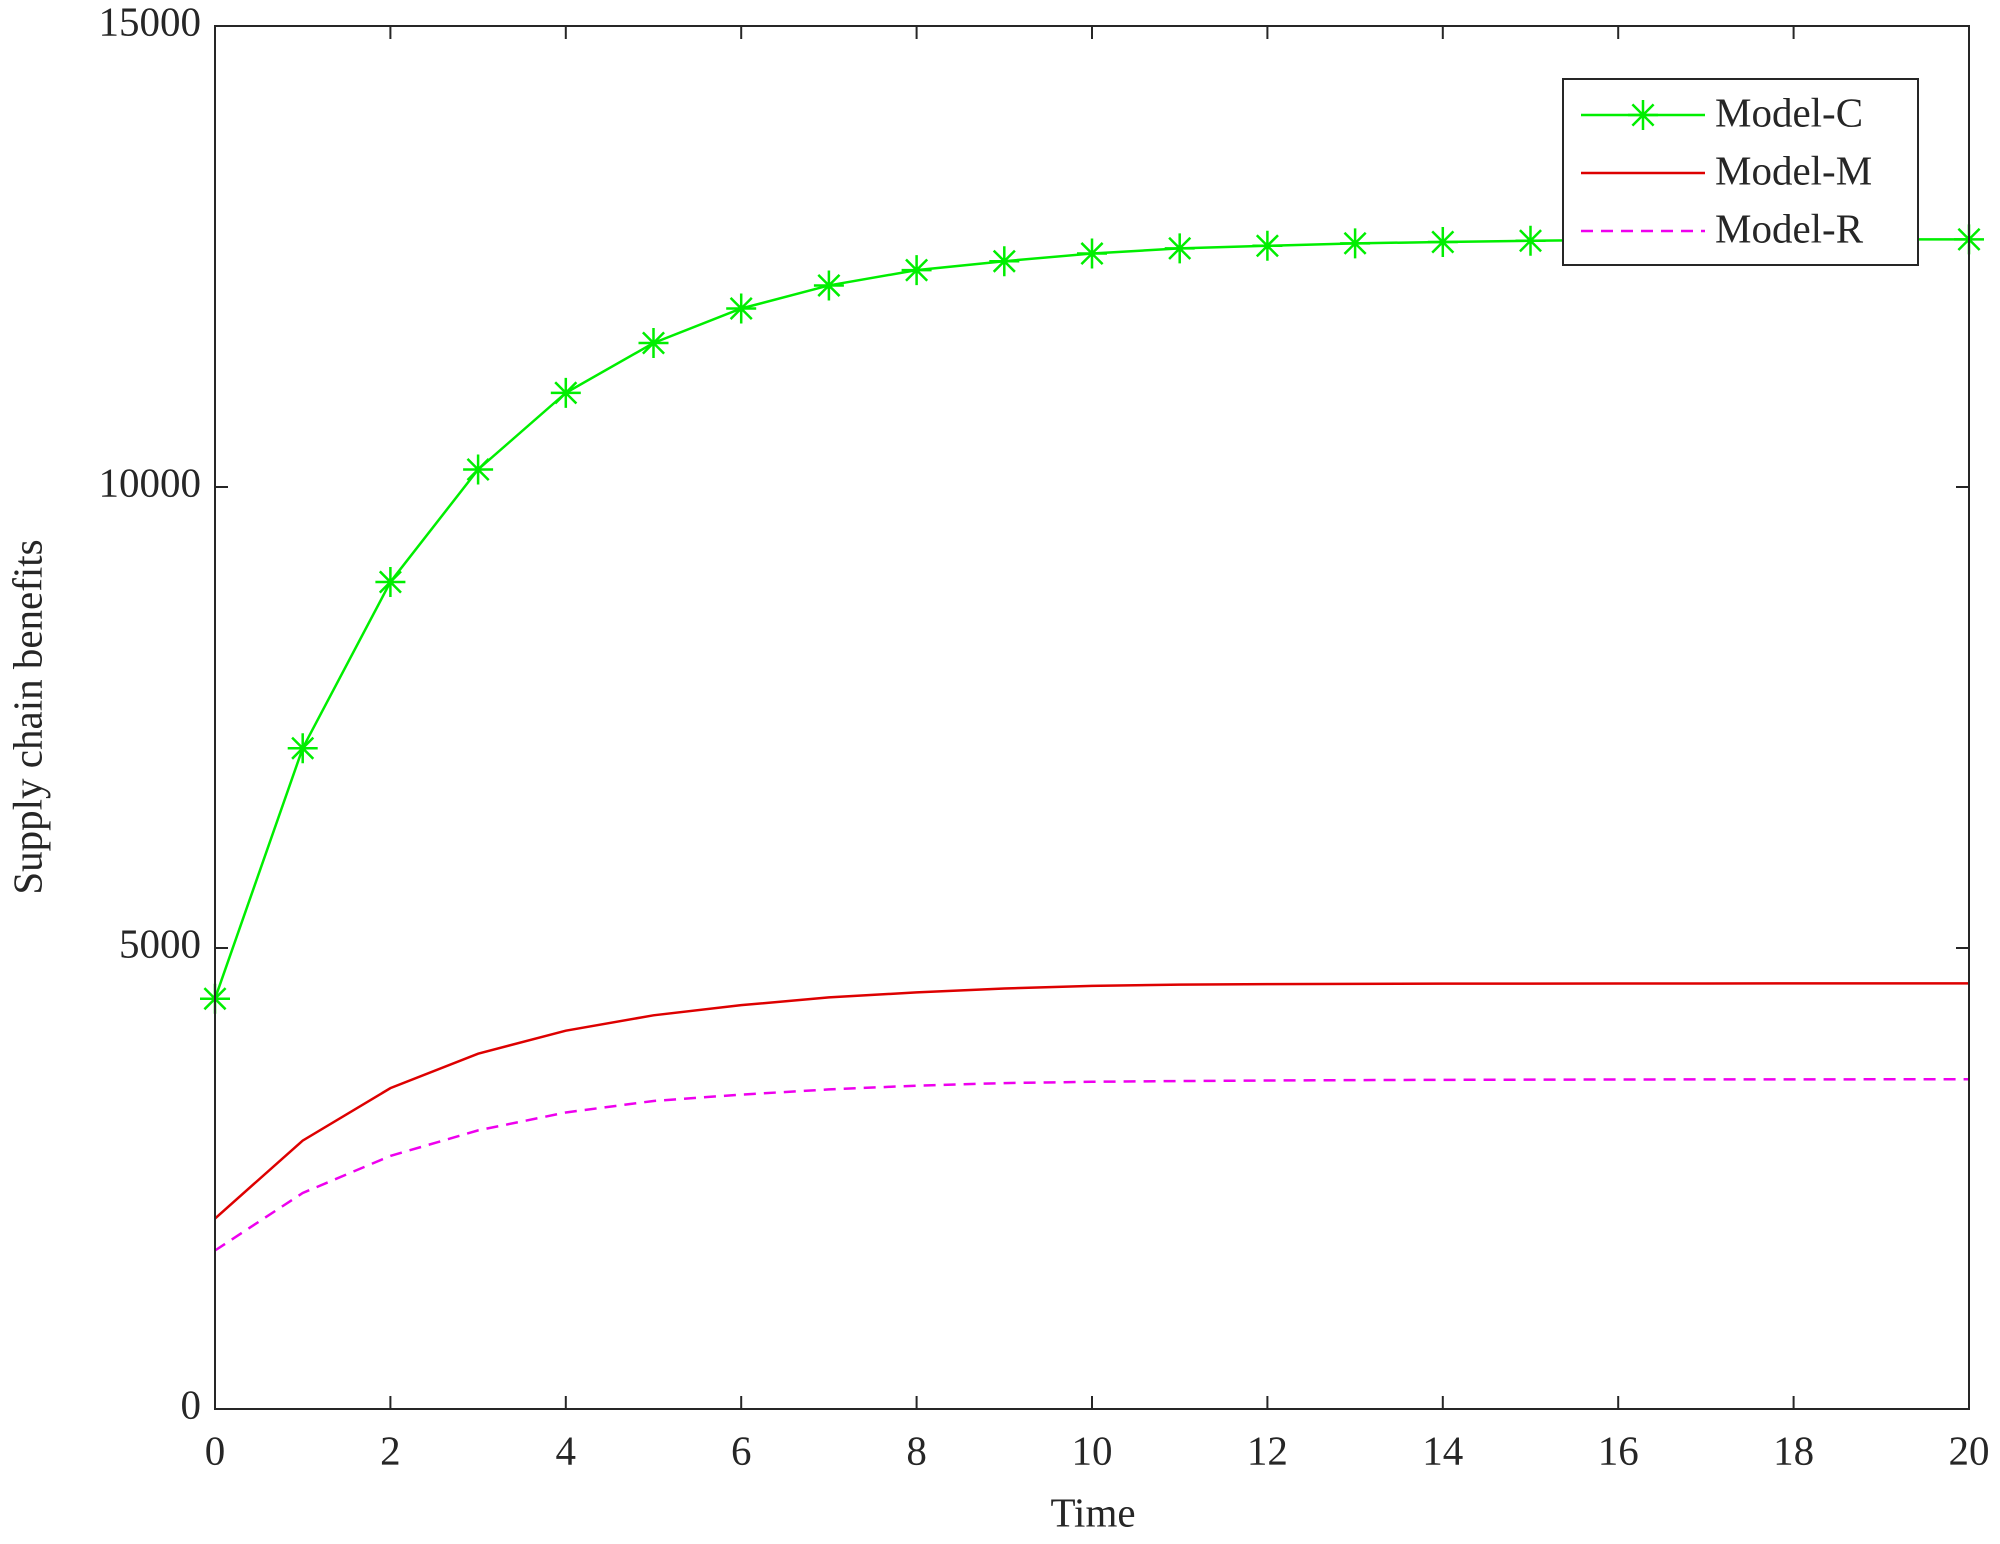  I want to click on y-tick-label: 0, so click(191, 1404).